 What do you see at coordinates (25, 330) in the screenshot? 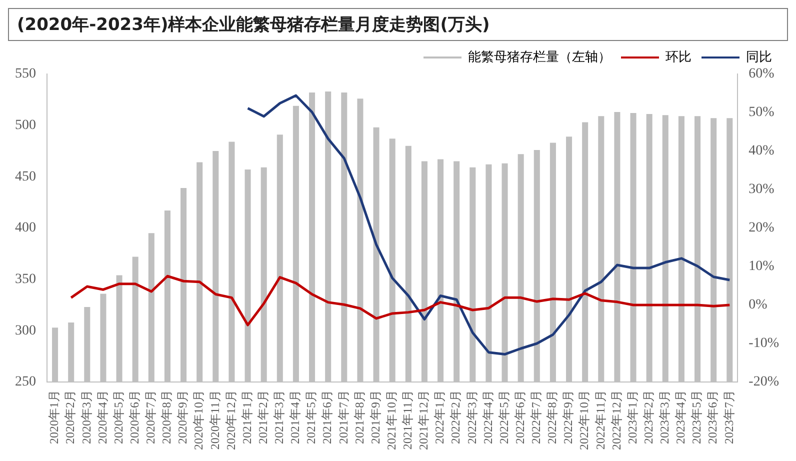
I see `y-tick-label: 300` at bounding box center [25, 330].